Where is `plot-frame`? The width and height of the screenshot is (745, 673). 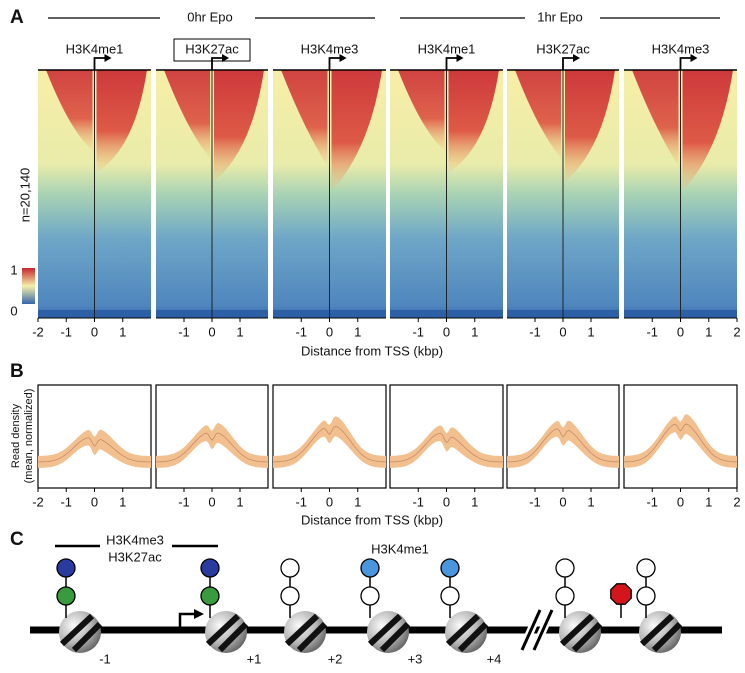 plot-frame is located at coordinates (94, 436).